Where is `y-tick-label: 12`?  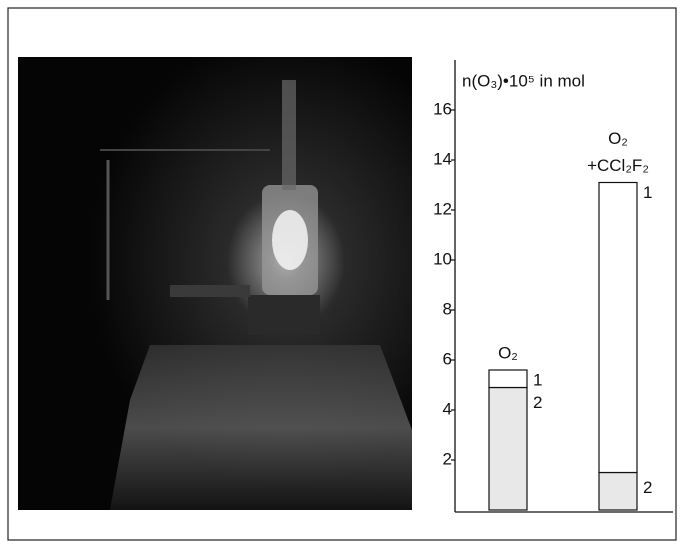
y-tick-label: 12 is located at coordinates (442, 208).